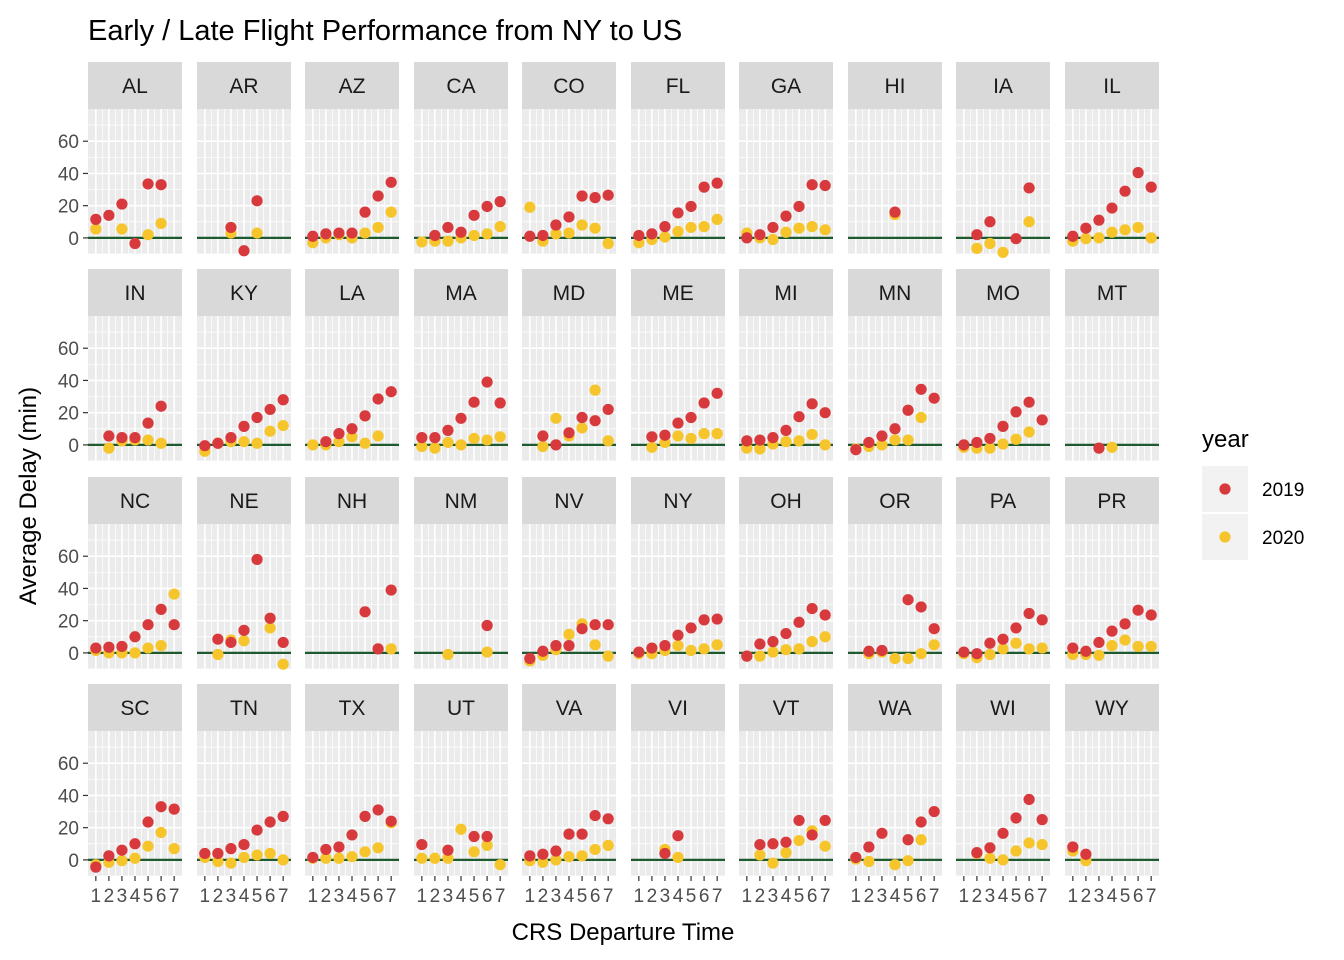 The image size is (1344, 960). I want to click on facet-panel-md: MD, so click(569, 365).